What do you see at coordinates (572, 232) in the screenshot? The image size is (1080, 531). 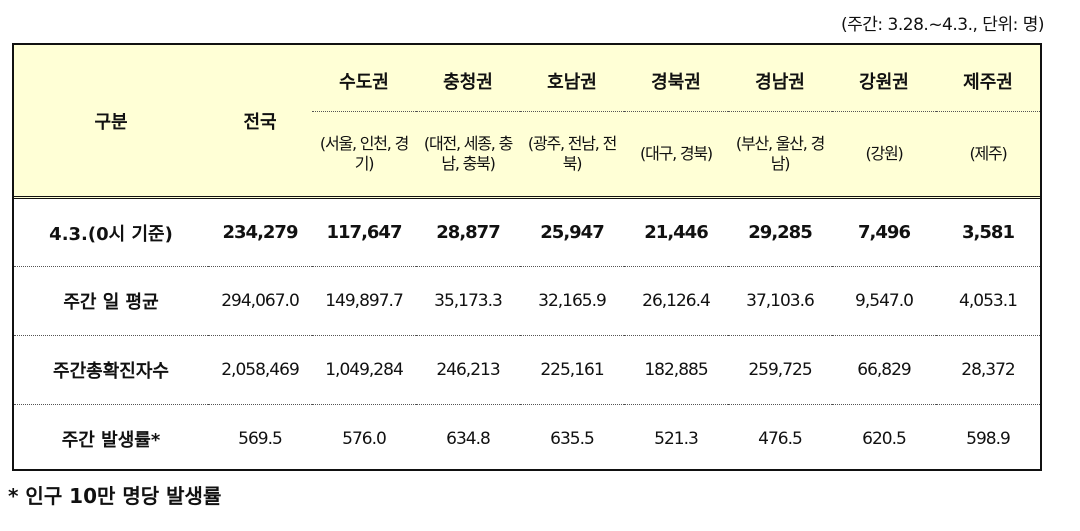 I see `table-cell: 25,947` at bounding box center [572, 232].